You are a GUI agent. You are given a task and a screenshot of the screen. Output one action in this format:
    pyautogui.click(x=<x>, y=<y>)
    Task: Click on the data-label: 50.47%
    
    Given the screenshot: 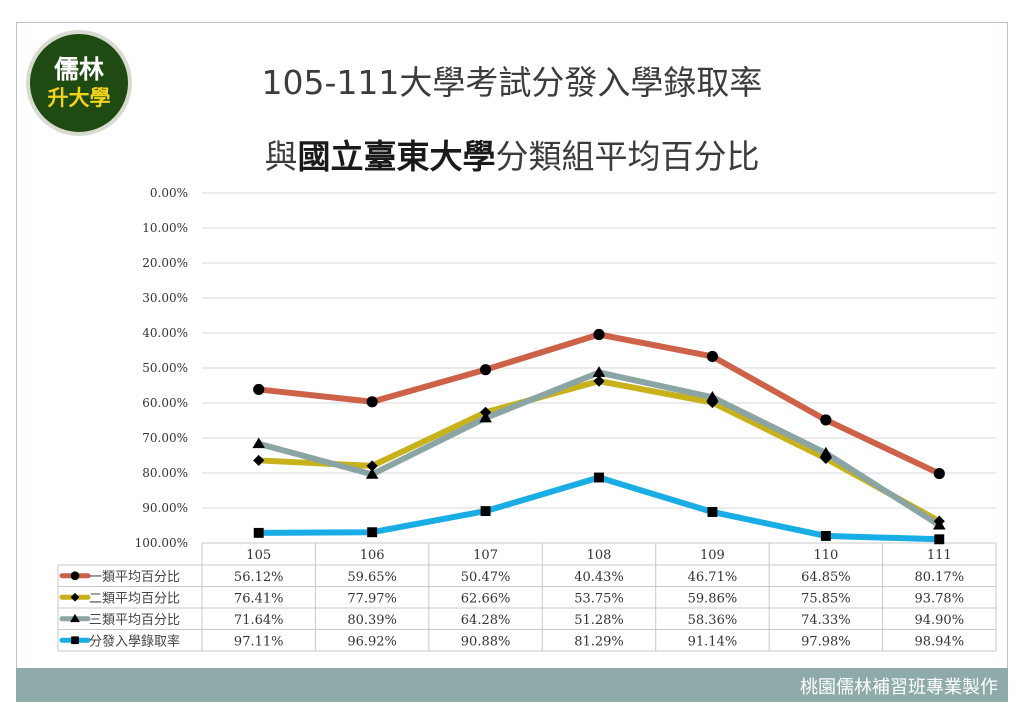 What is the action you would take?
    pyautogui.click(x=486, y=577)
    